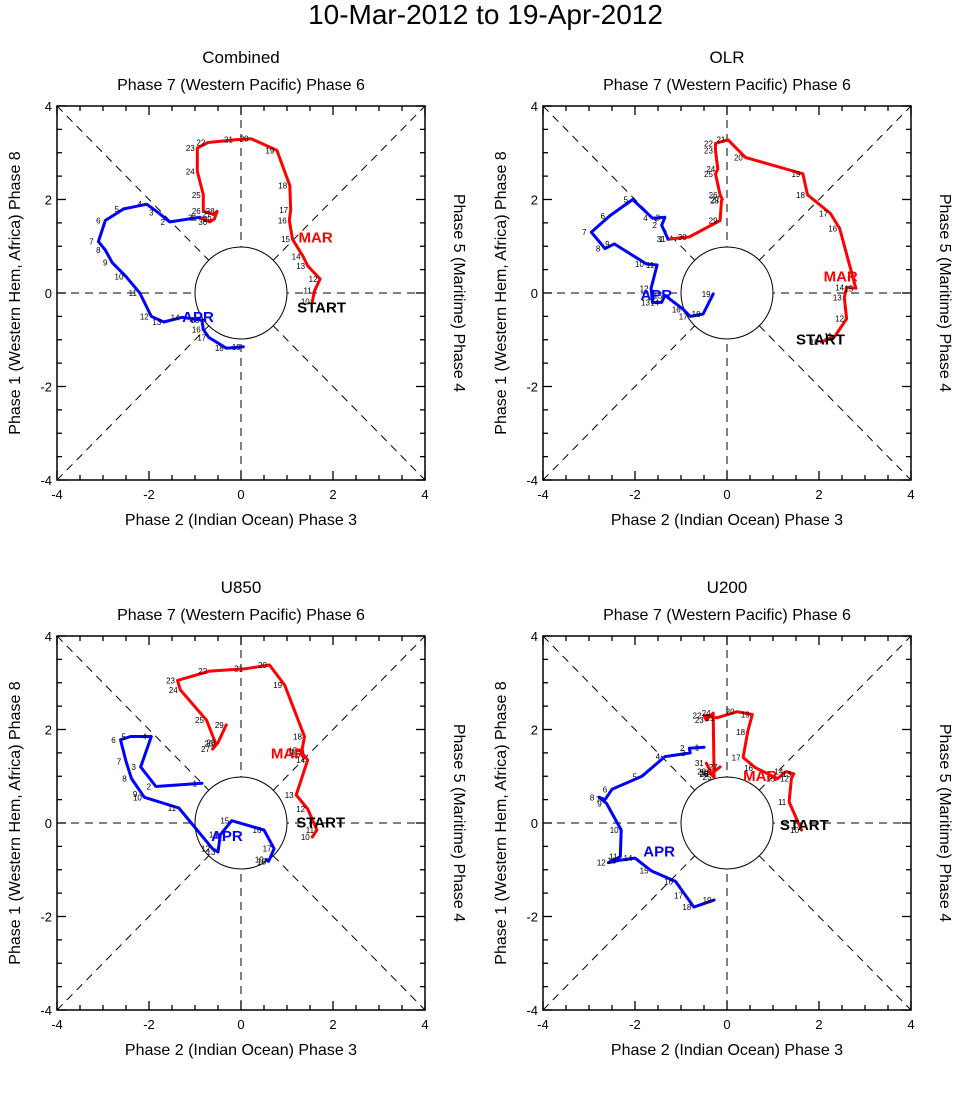 This screenshot has width=971, height=1099. What do you see at coordinates (708, 174) in the screenshot?
I see `day-label: 25` at bounding box center [708, 174].